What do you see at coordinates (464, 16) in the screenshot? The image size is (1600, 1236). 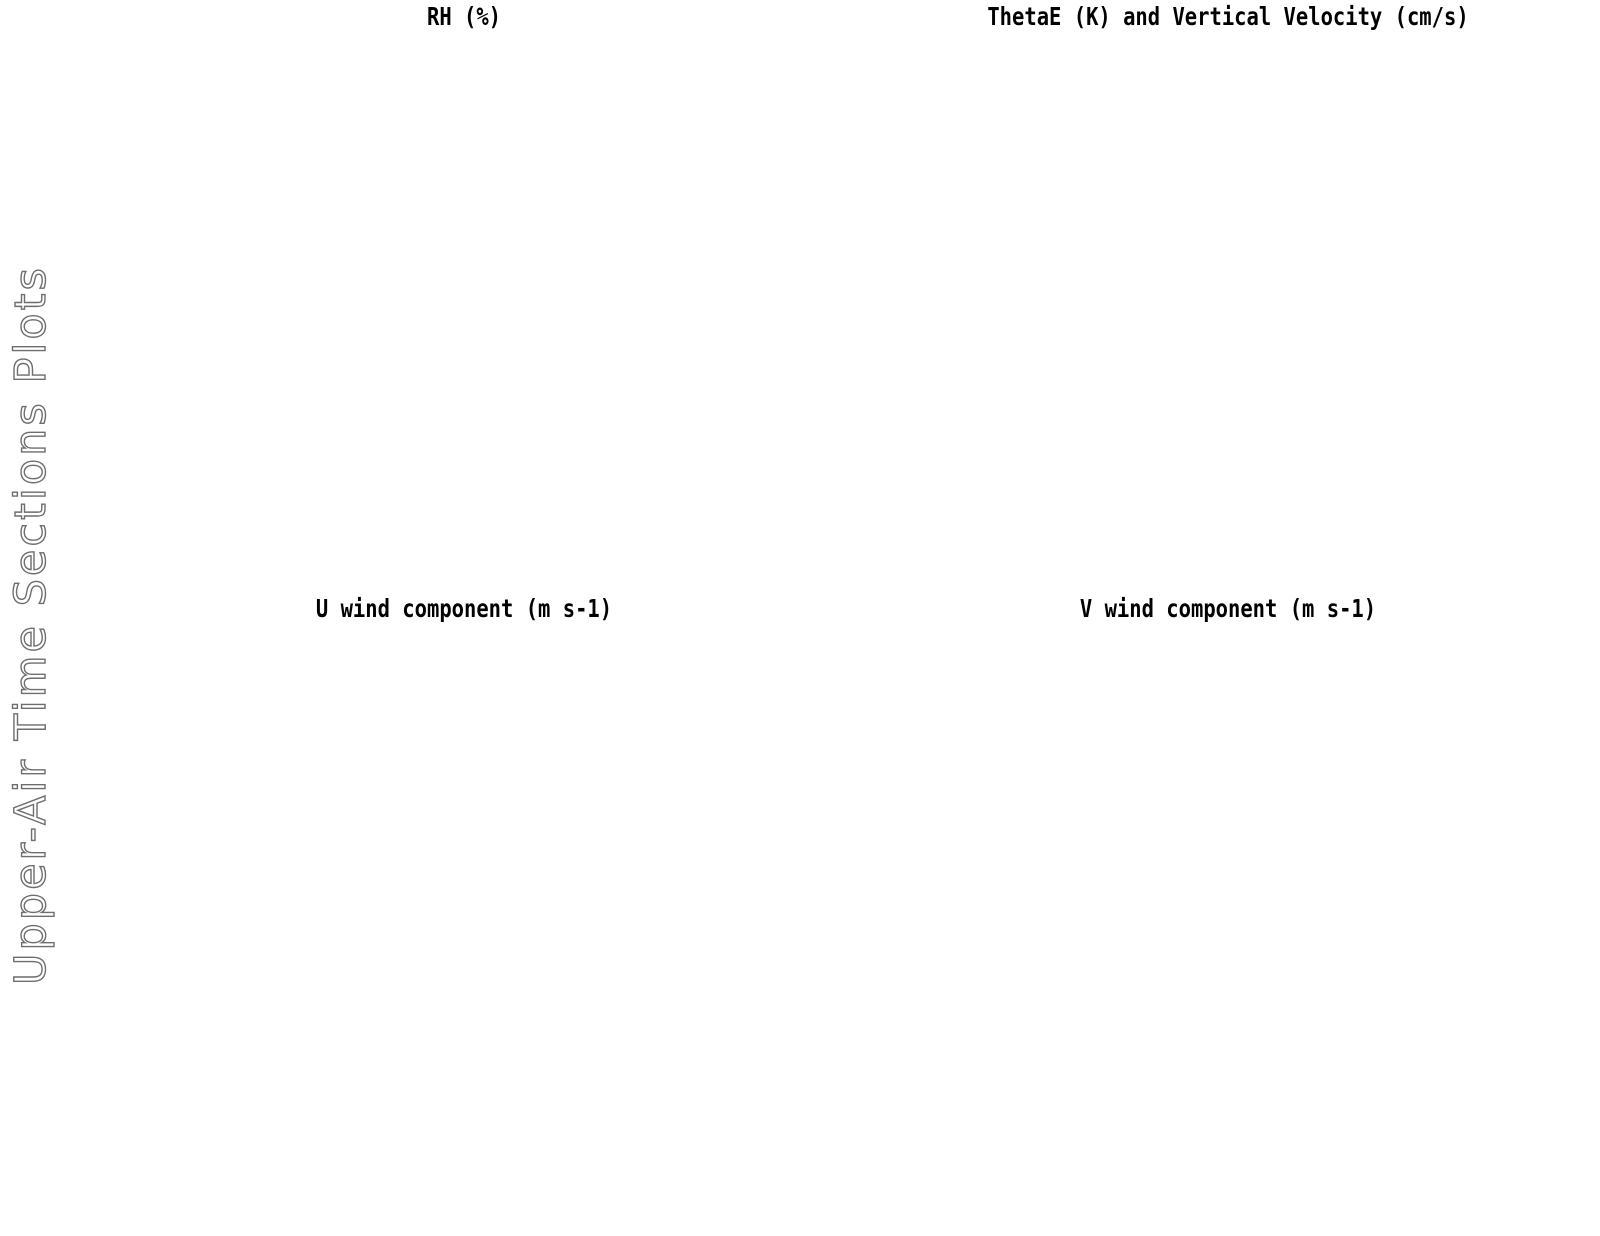 I see `panel-rh-title: RH (%)` at bounding box center [464, 16].